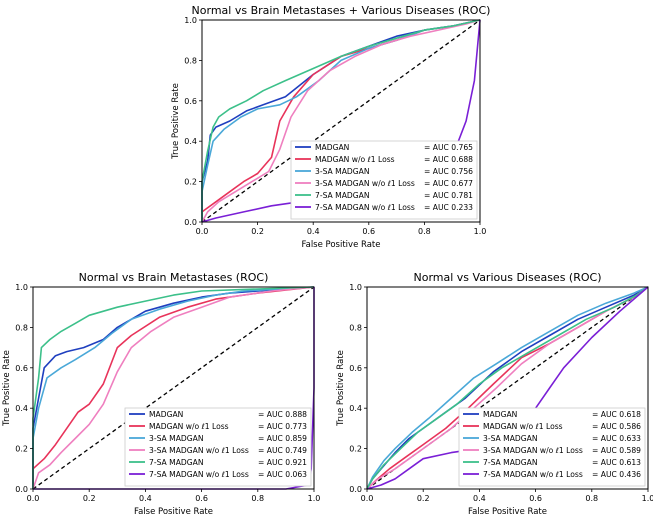 Image resolution: width=653 pixels, height=525 pixels. I want to click on legend-auc-madgan: = AUC 0.765, so click(448, 147).